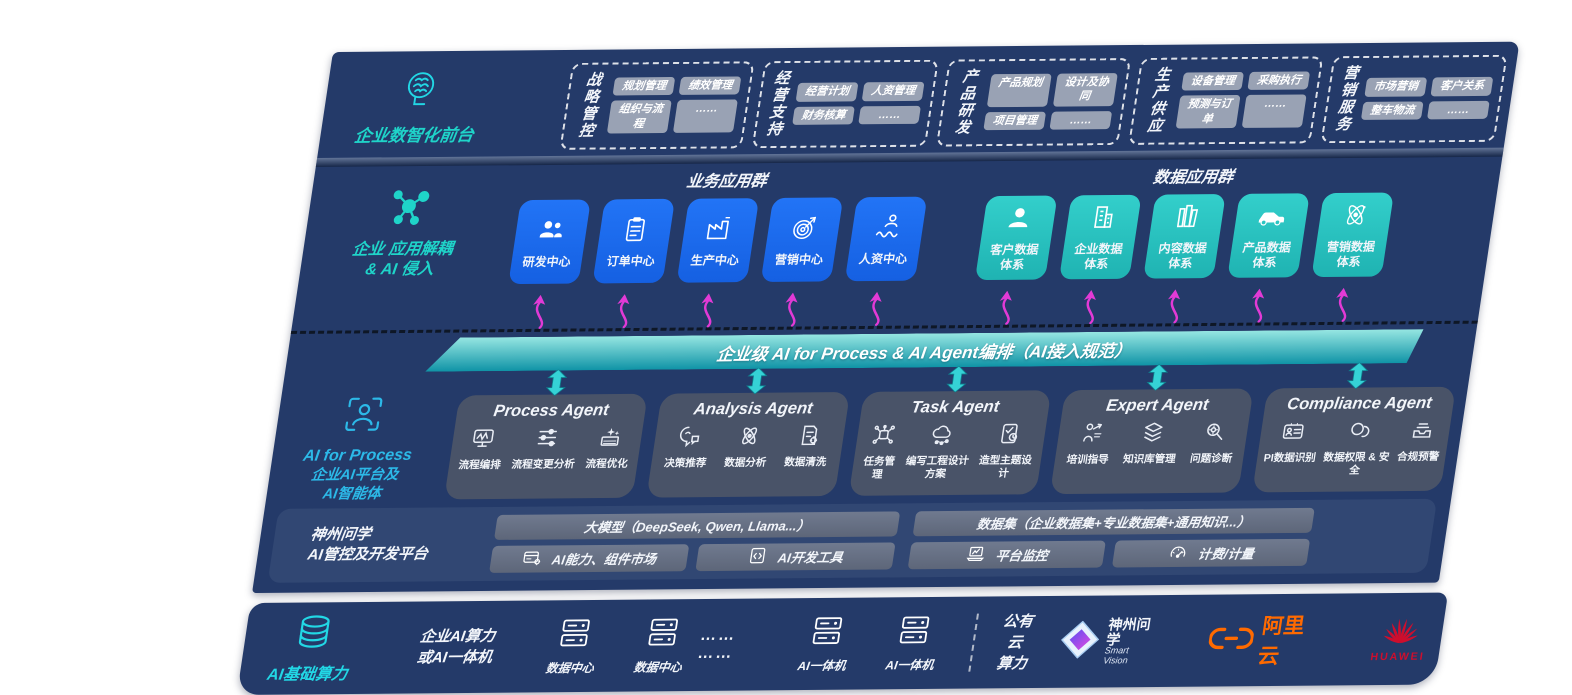  What do you see at coordinates (827, 92) in the screenshot?
I see `chip: 经营计划` at bounding box center [827, 92].